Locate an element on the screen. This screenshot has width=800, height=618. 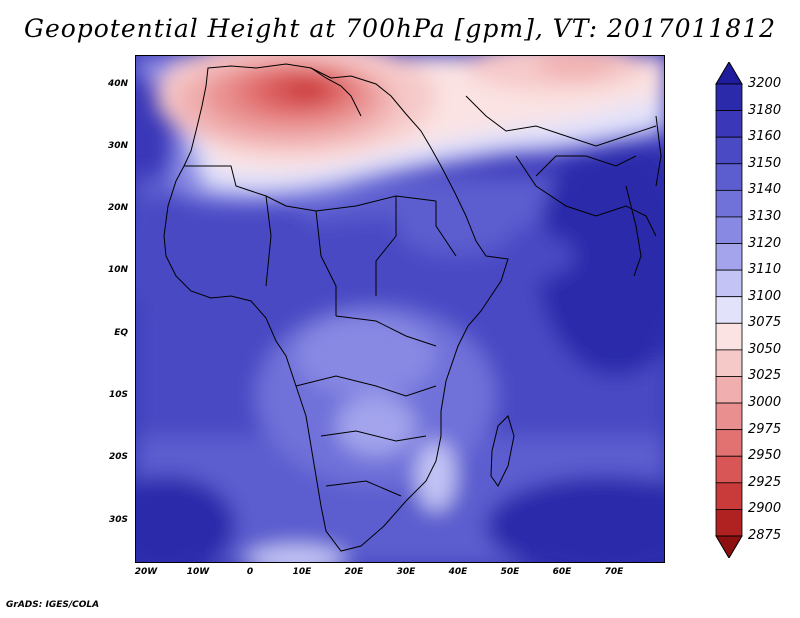
colorbar-level-label: 3200 is located at coordinates (765, 83).